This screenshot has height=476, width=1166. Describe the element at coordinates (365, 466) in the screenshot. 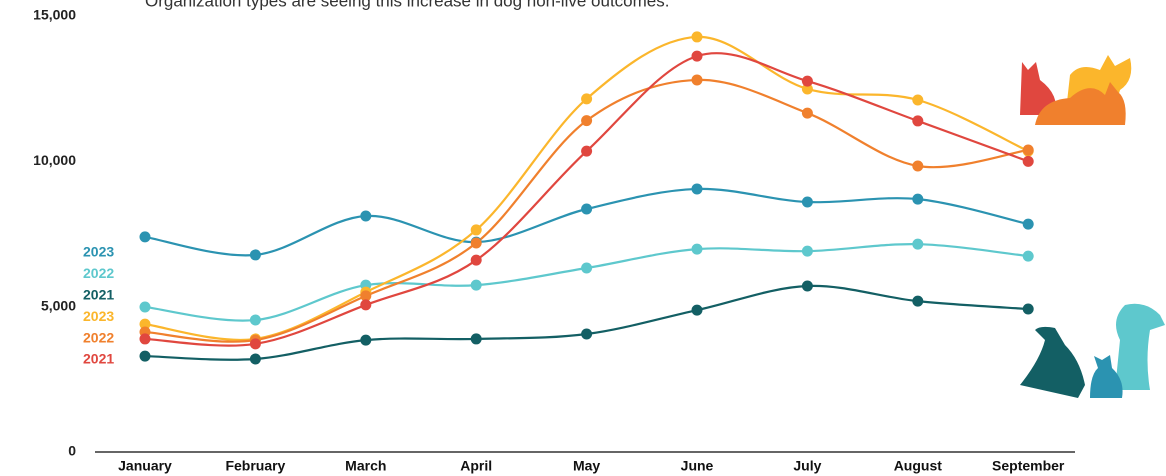

I see `x-tick-label: March` at that location.